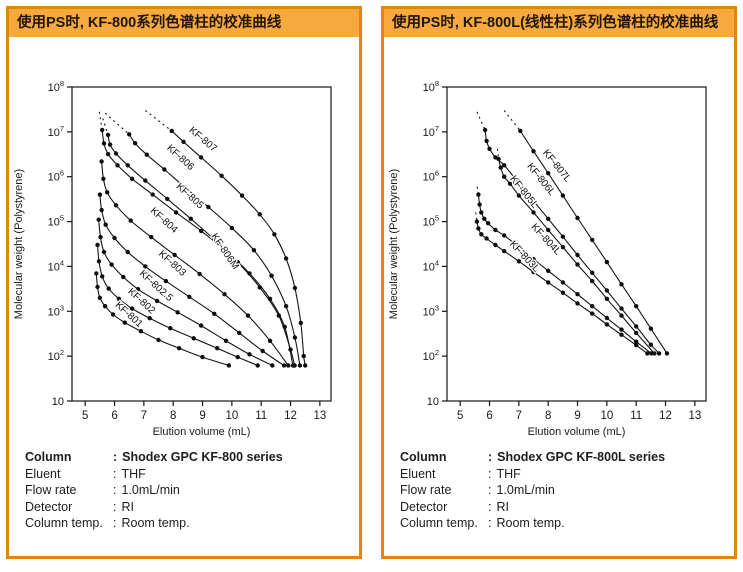 The image size is (743, 572). I want to click on spec-label: Detector, so click(424, 506).